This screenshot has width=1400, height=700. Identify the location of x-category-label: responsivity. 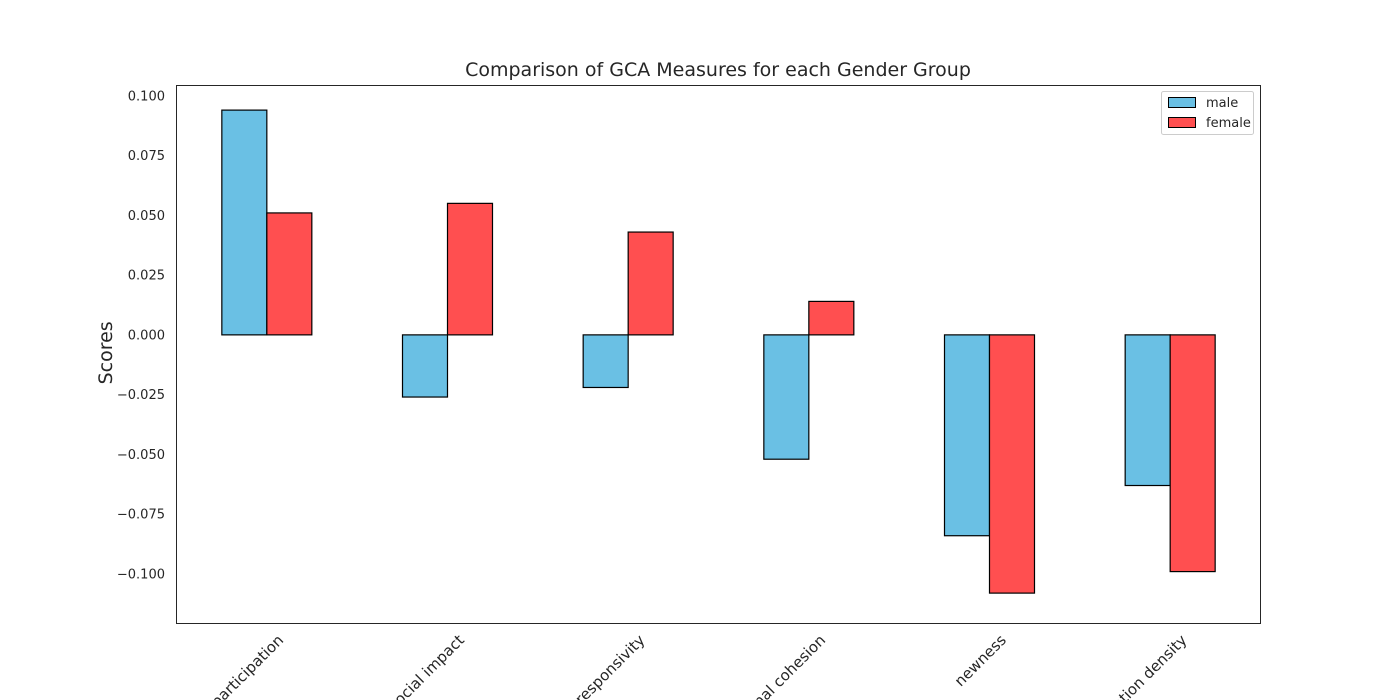
(610, 665).